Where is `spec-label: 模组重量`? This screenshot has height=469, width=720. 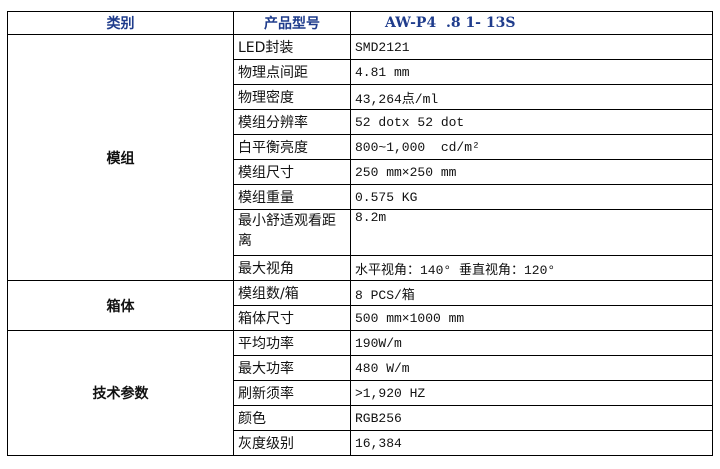 spec-label: 模组重量 is located at coordinates (292, 197).